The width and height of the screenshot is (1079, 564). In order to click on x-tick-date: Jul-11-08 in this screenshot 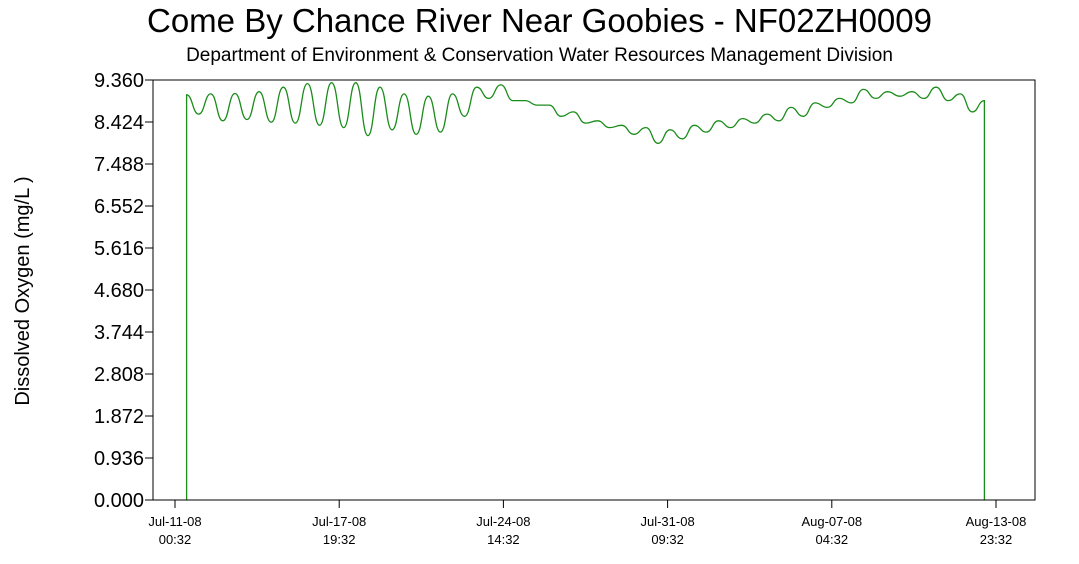, I will do `click(174, 521)`.